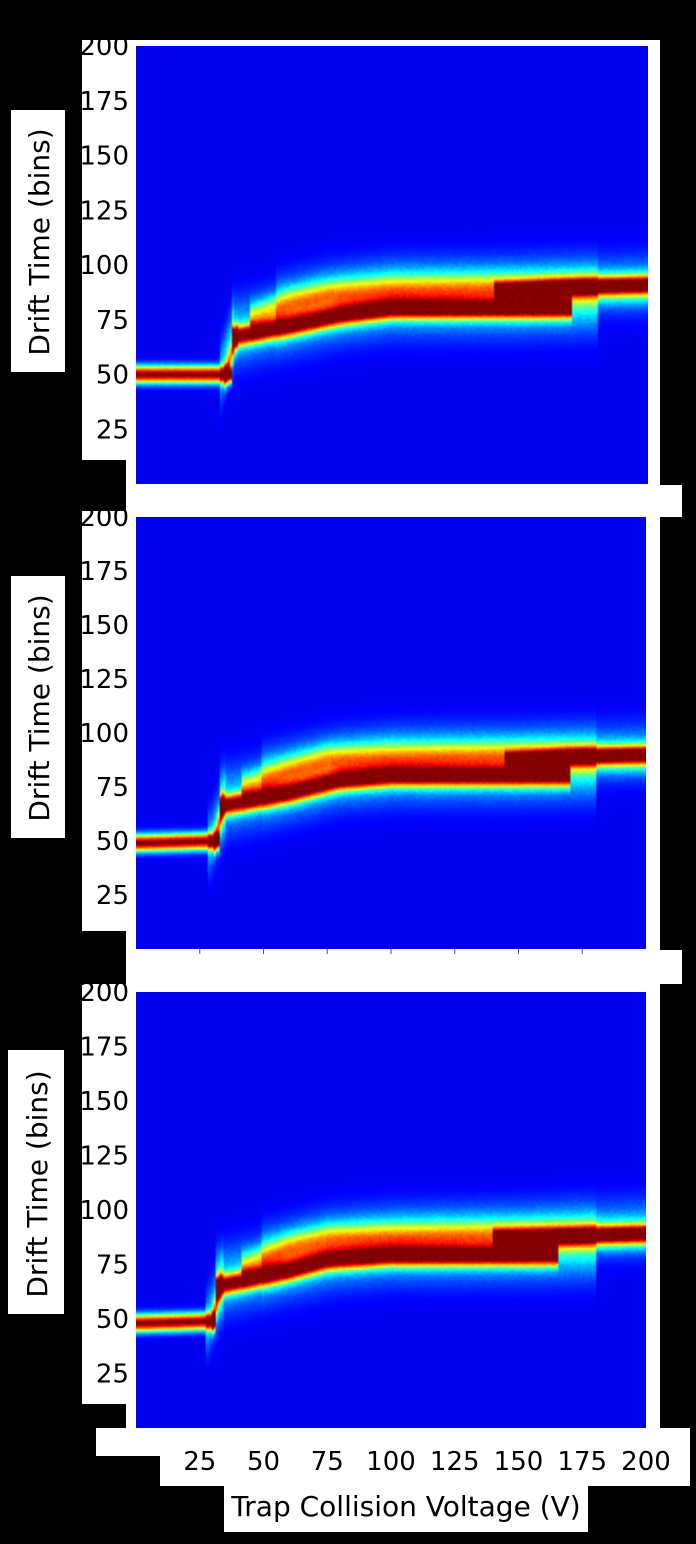 The width and height of the screenshot is (696, 1544). Describe the element at coordinates (455, 1462) in the screenshot. I see `x-tick-label: 125` at that location.